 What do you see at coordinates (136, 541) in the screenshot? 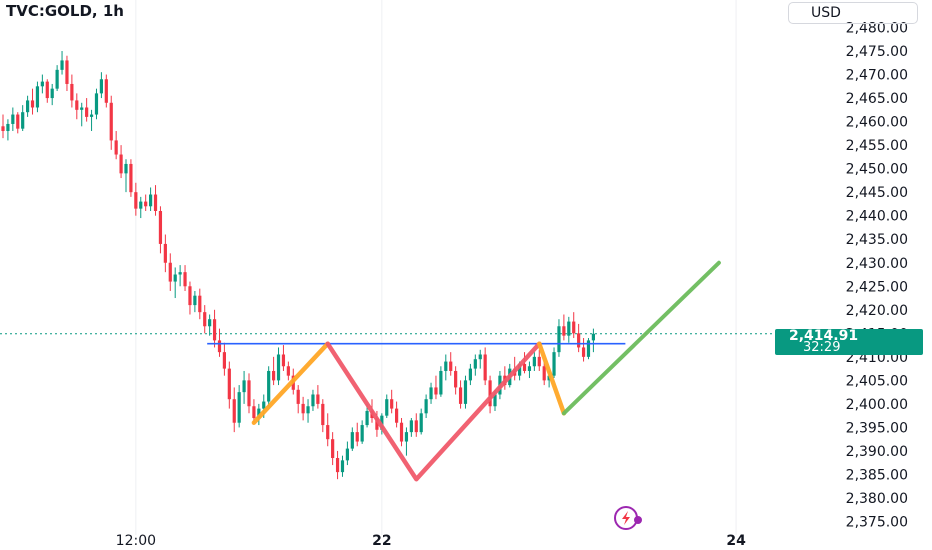
I see `time-tick-label: 12:00` at bounding box center [136, 541].